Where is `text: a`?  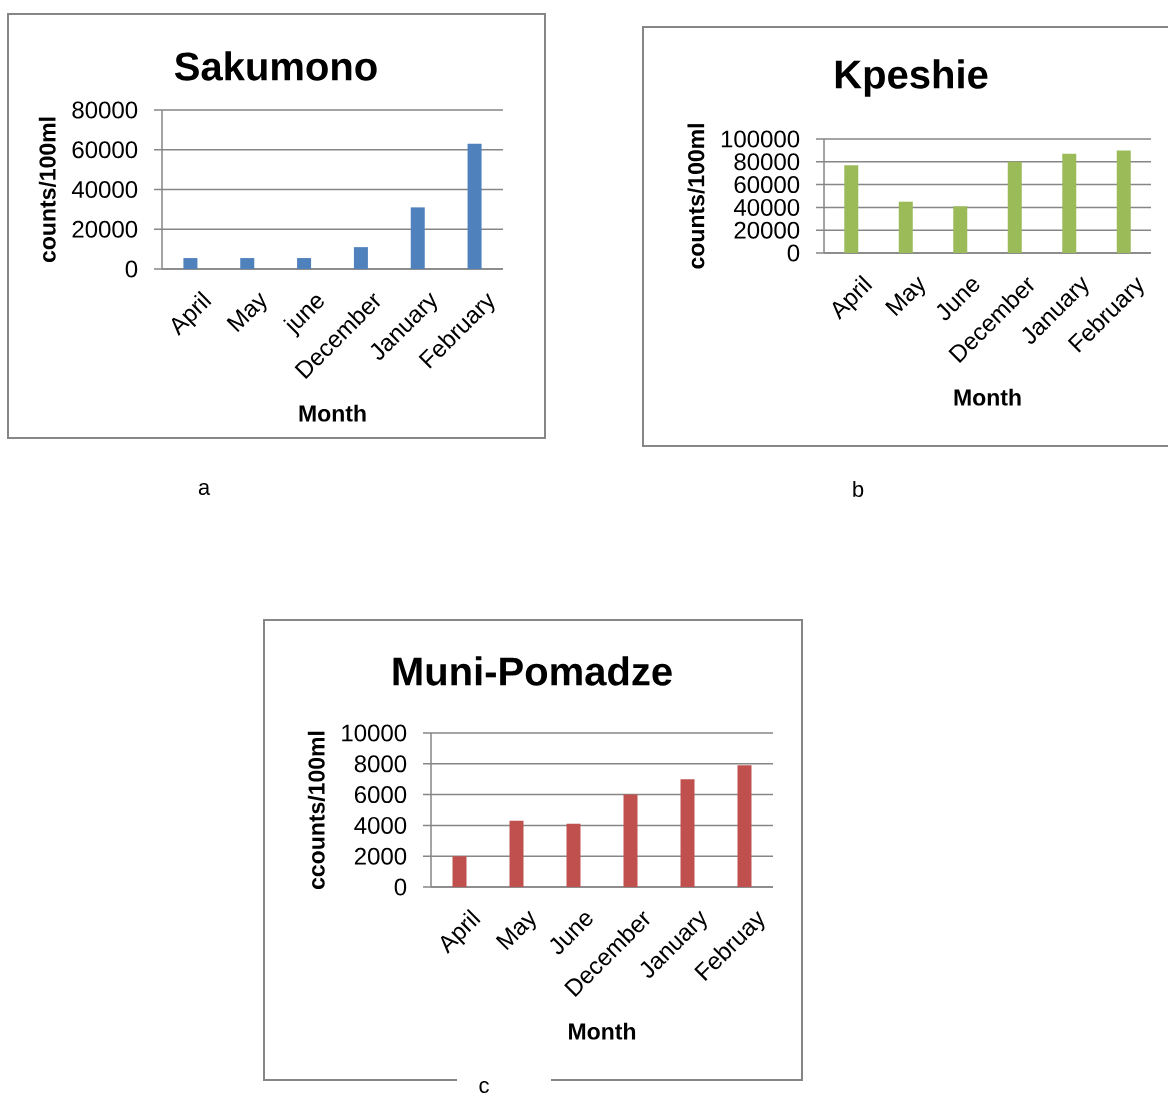
text: a is located at coordinates (204, 489).